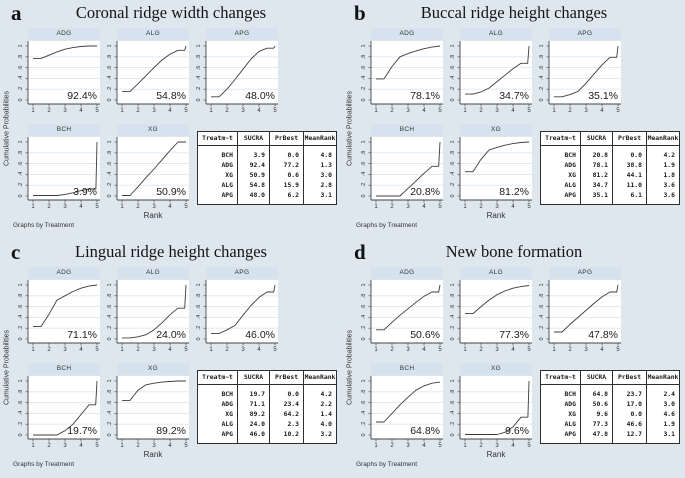 Image resolution: width=685 pixels, height=478 pixels. I want to click on y-axis-label: Cumulative Probabilities, so click(7, 128).